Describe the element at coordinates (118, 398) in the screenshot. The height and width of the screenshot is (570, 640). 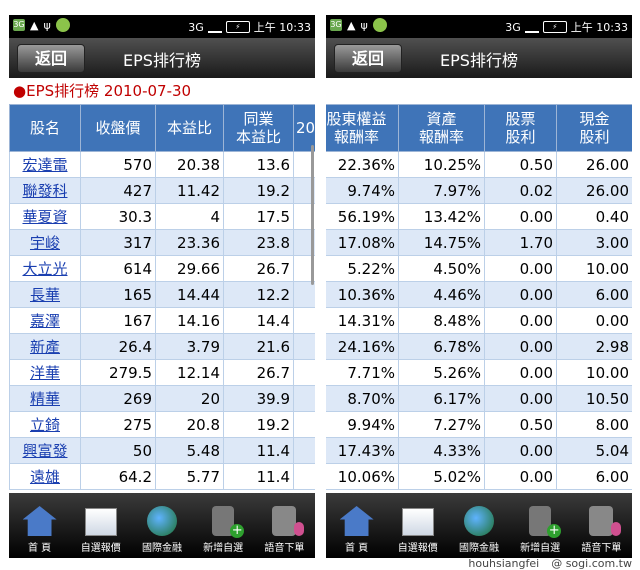
I see `table-cell: 269` at that location.